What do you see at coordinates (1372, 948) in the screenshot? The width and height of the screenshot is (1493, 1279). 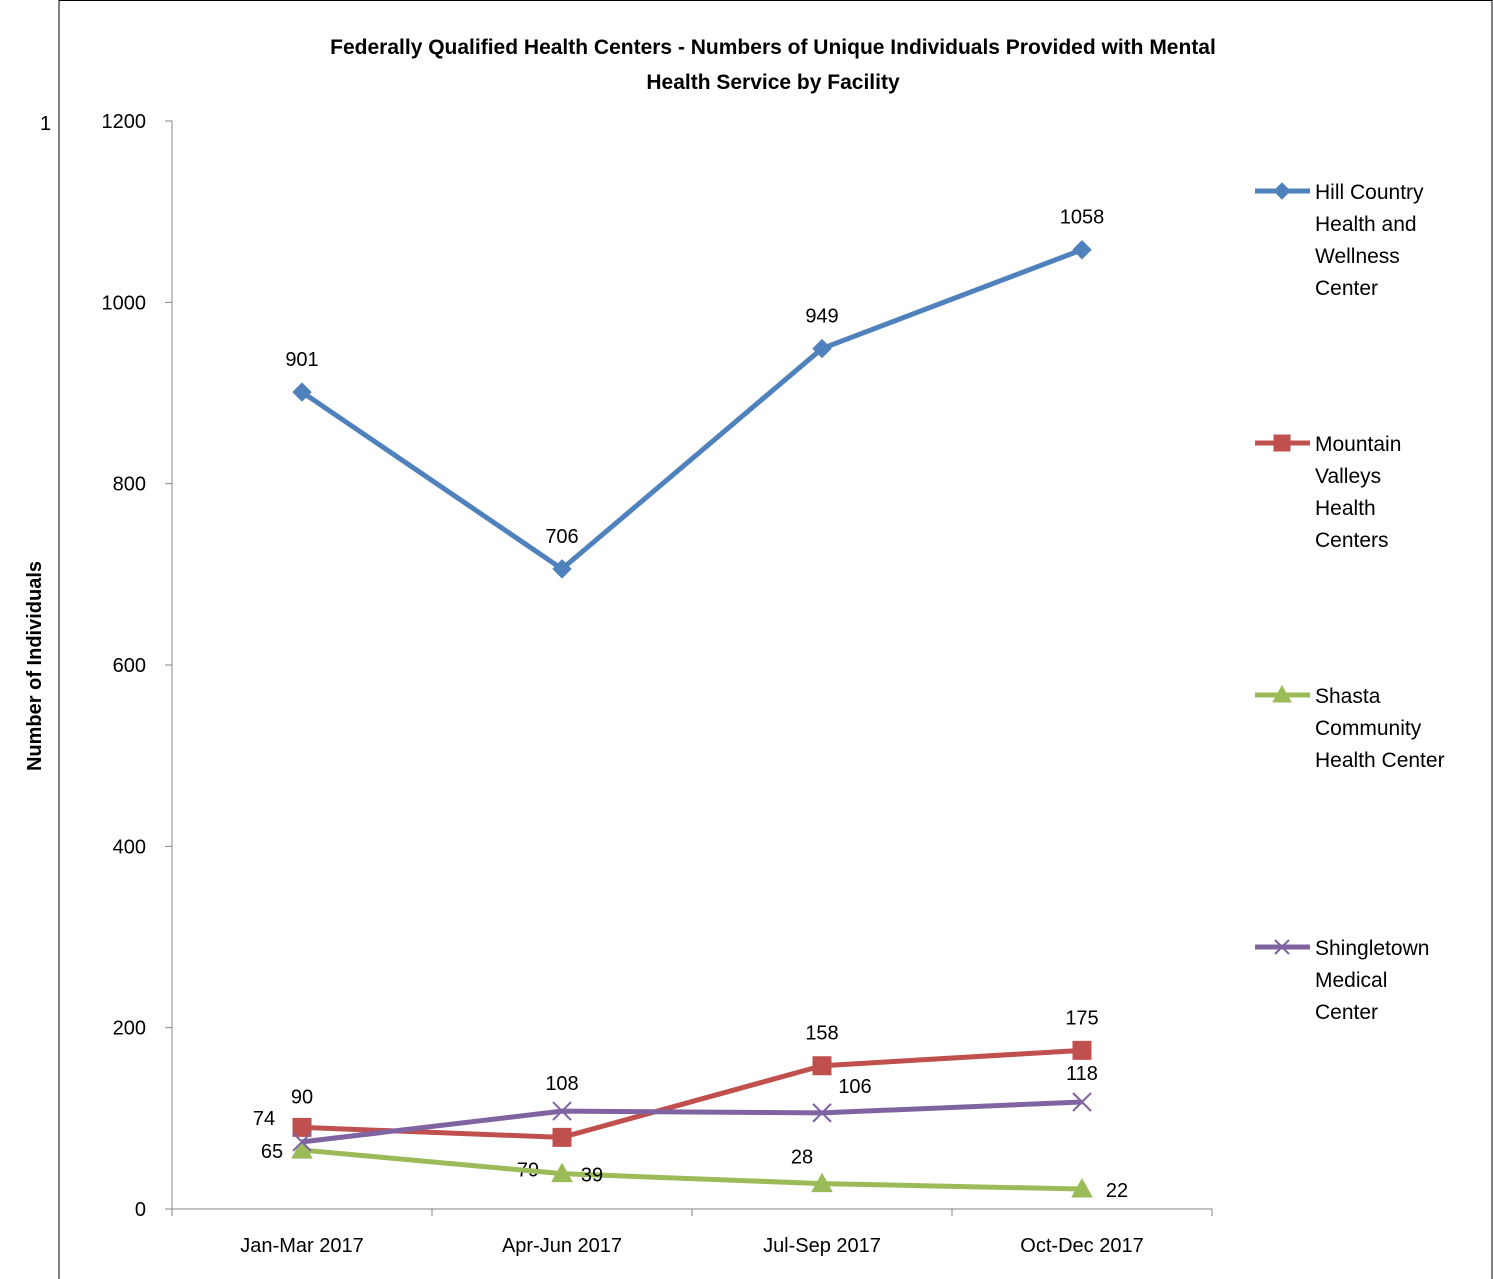 I see `legend-label: Shingletown` at bounding box center [1372, 948].